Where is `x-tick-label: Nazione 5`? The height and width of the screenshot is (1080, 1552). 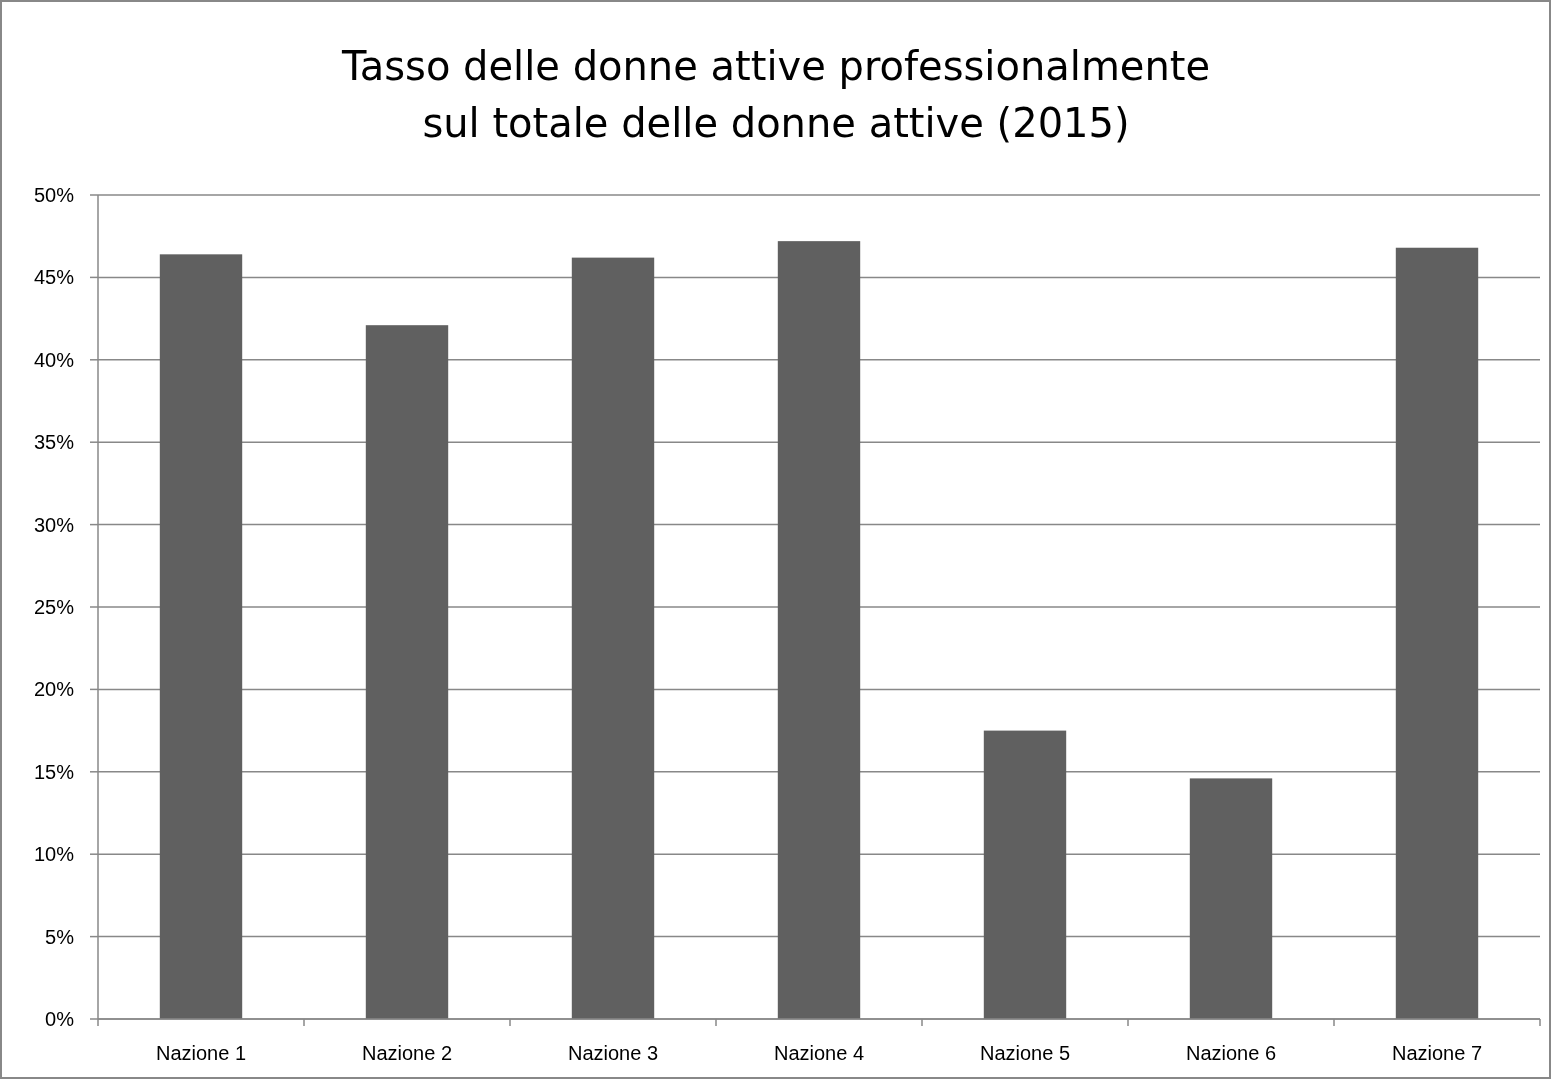 x-tick-label: Nazione 5 is located at coordinates (1025, 1053).